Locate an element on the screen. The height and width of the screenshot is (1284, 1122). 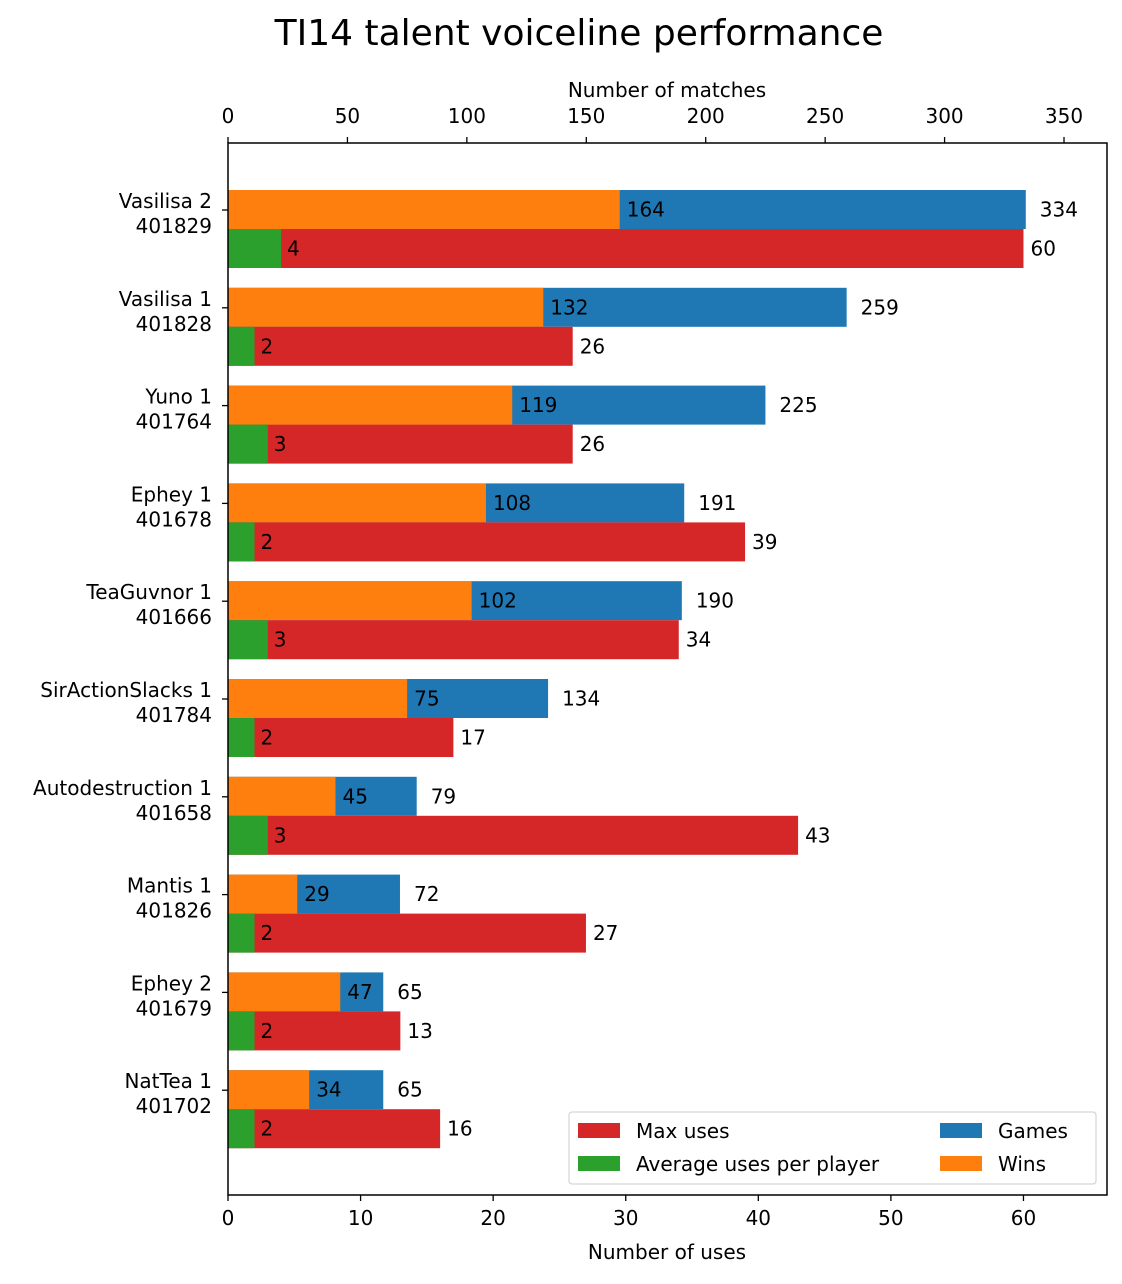
max-uses-value-label: 13 is located at coordinates (419, 1031).